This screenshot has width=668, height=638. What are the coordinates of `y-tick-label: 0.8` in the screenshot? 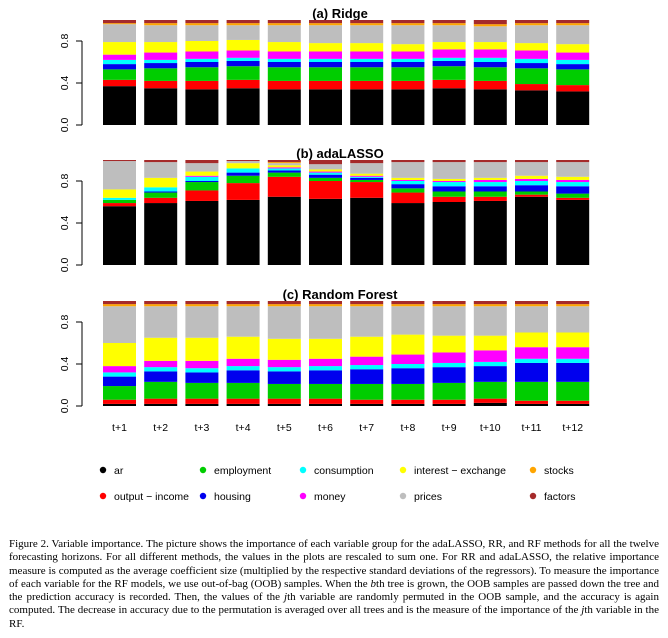 It's located at (65, 181).